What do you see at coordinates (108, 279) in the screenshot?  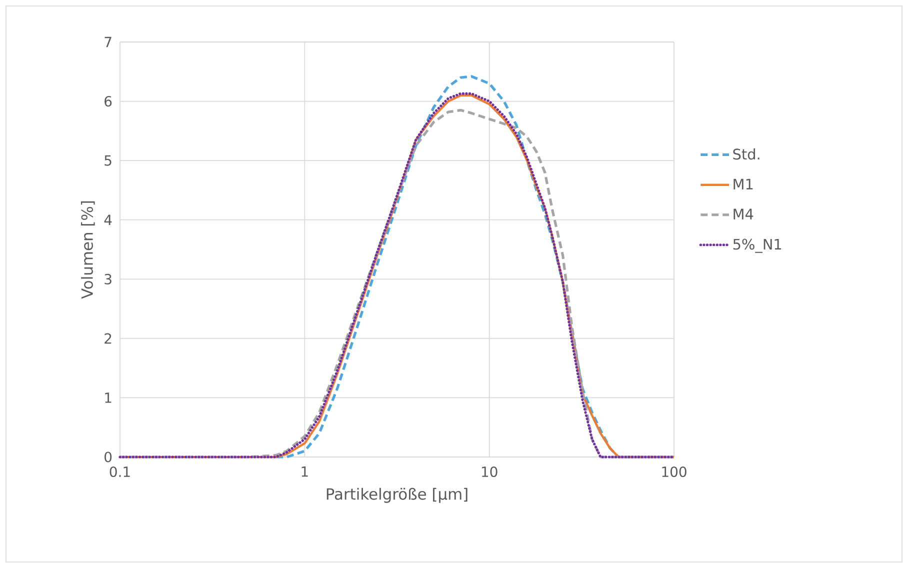 I see `y-tick-label: 3` at bounding box center [108, 279].